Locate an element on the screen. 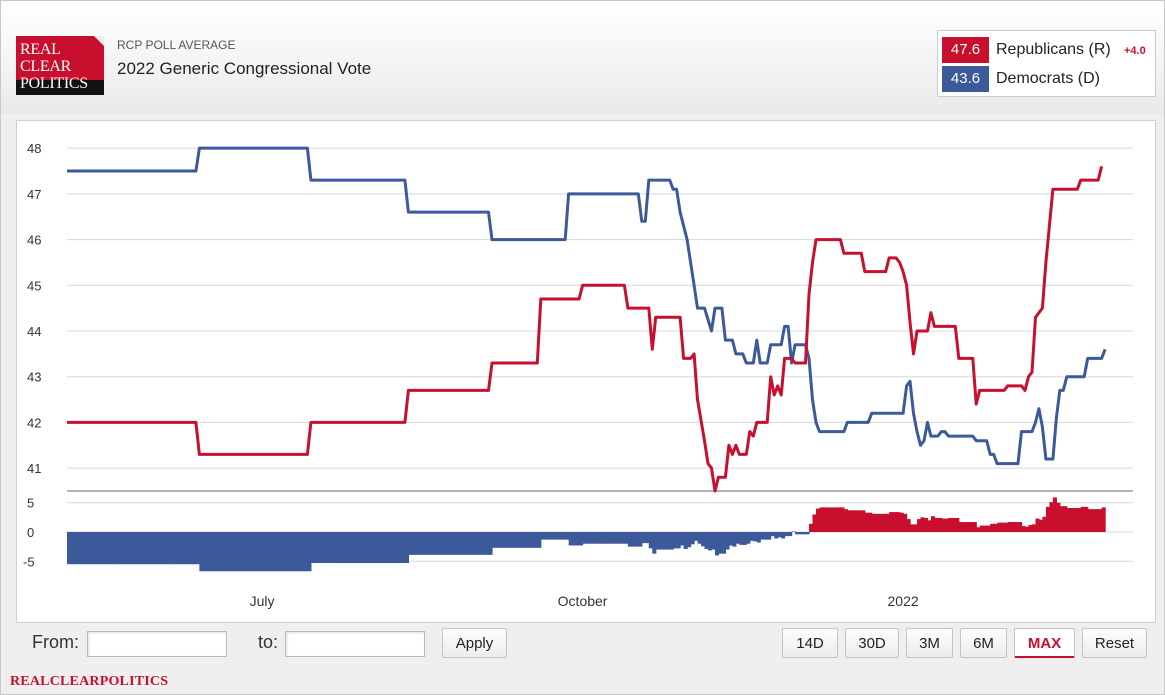 Image resolution: width=1165 pixels, height=695 pixels. democrat-label: Democrats (D) is located at coordinates (1048, 78).